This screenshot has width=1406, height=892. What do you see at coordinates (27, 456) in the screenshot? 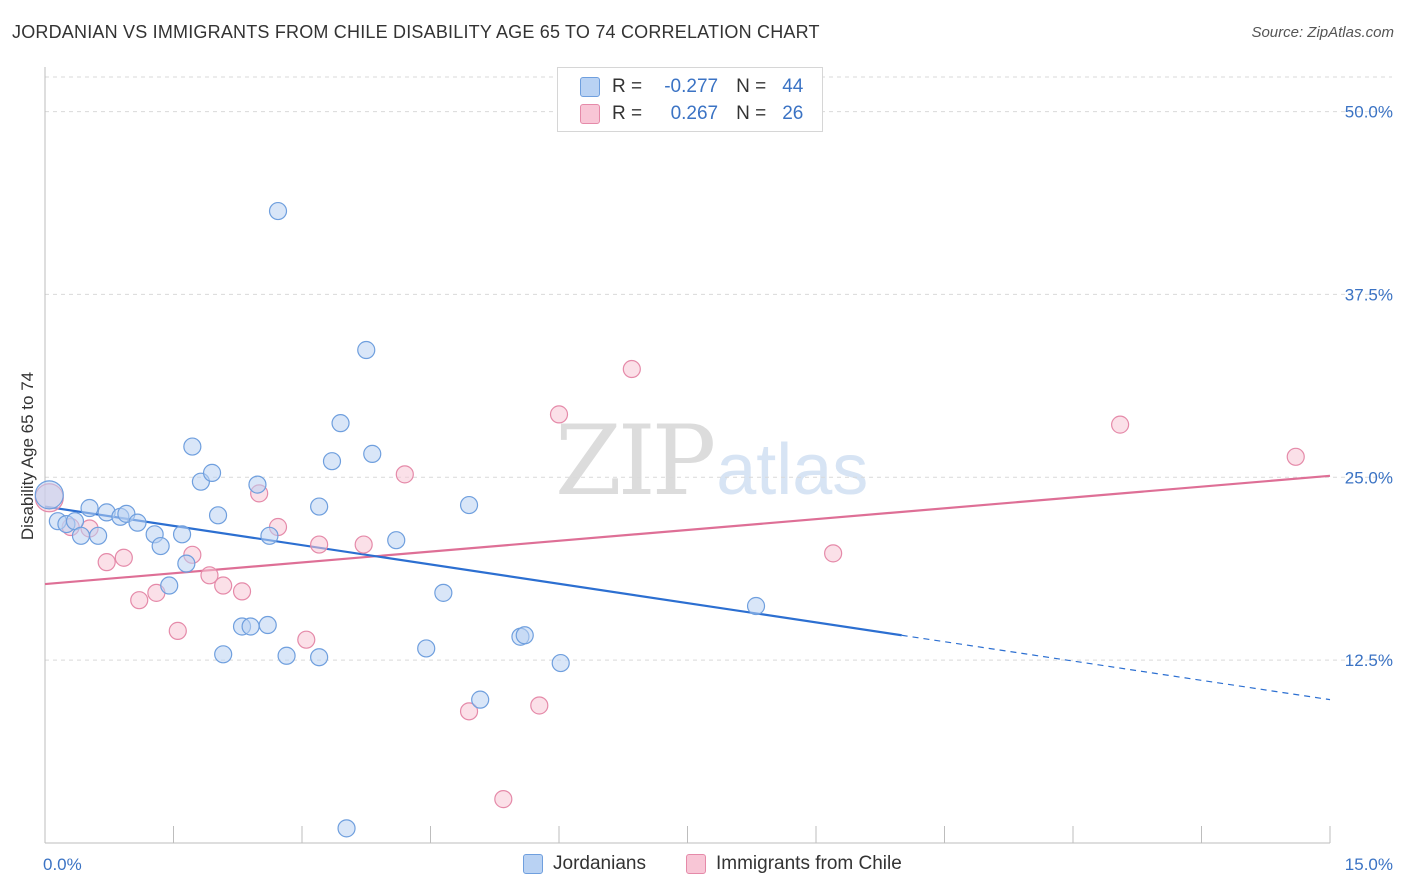
I see `y-axis-label: Disability Age 65 to 74` at bounding box center [27, 456].